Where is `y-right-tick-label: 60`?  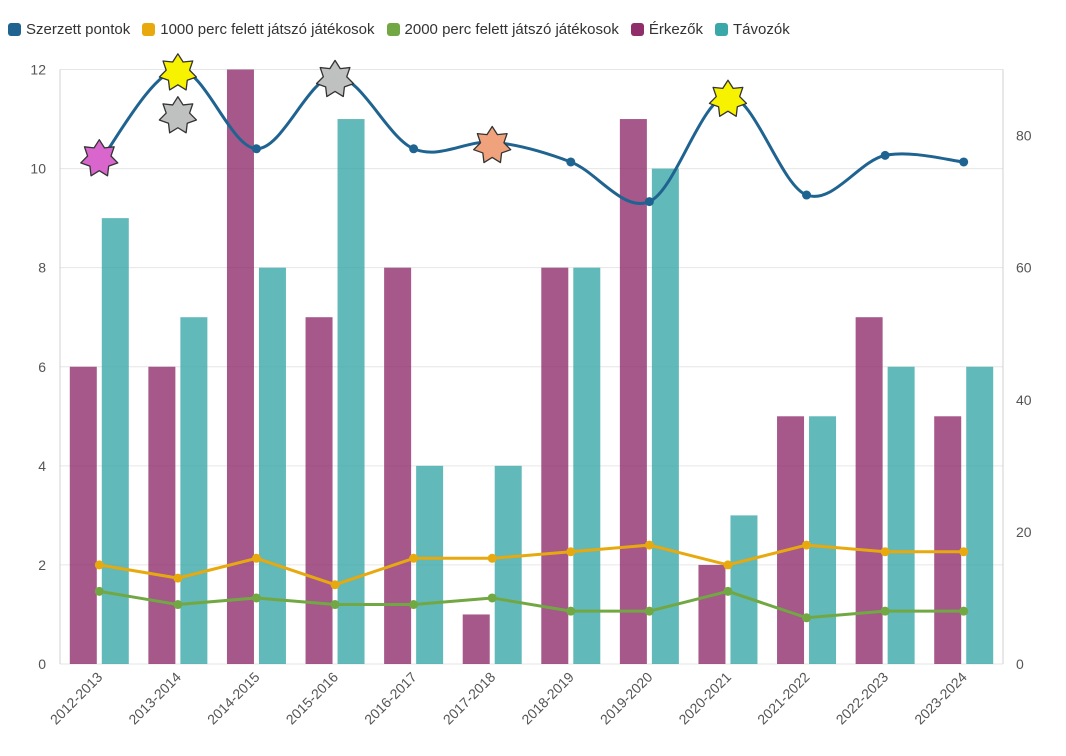 y-right-tick-label: 60 is located at coordinates (1024, 268).